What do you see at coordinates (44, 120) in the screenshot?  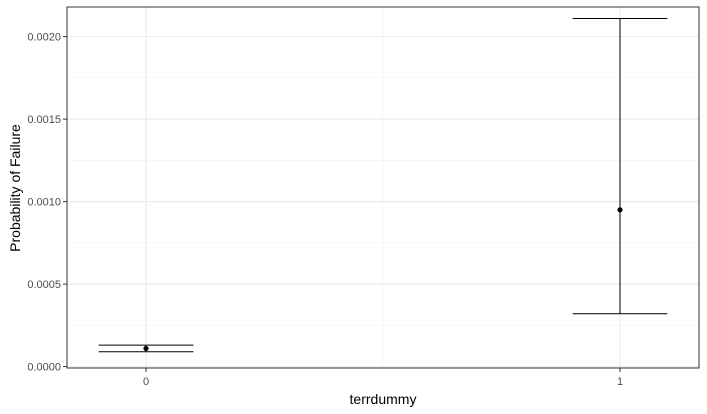 I see `y-tick-label: 0.0015` at bounding box center [44, 120].